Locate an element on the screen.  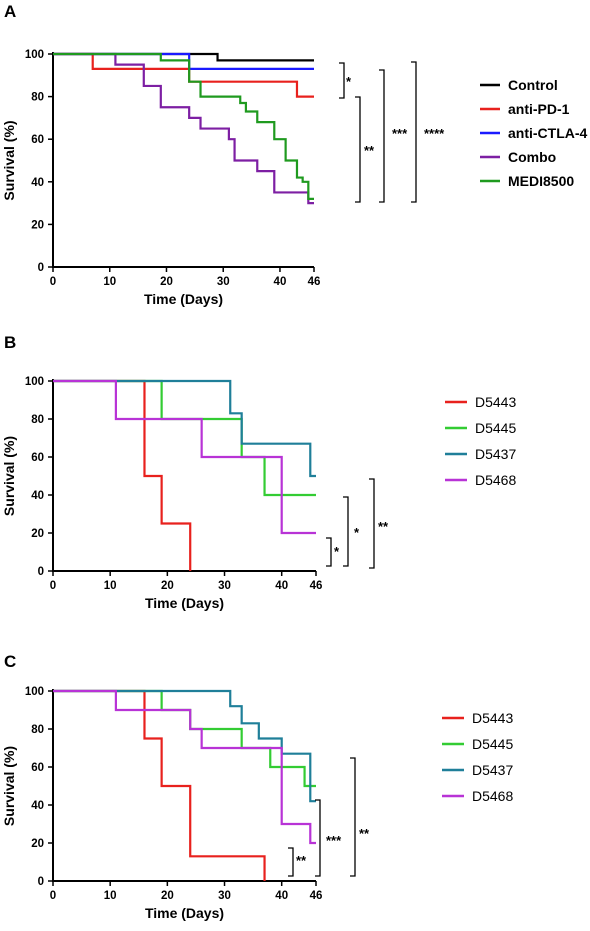
panel-label: A is located at coordinates (10, 11).